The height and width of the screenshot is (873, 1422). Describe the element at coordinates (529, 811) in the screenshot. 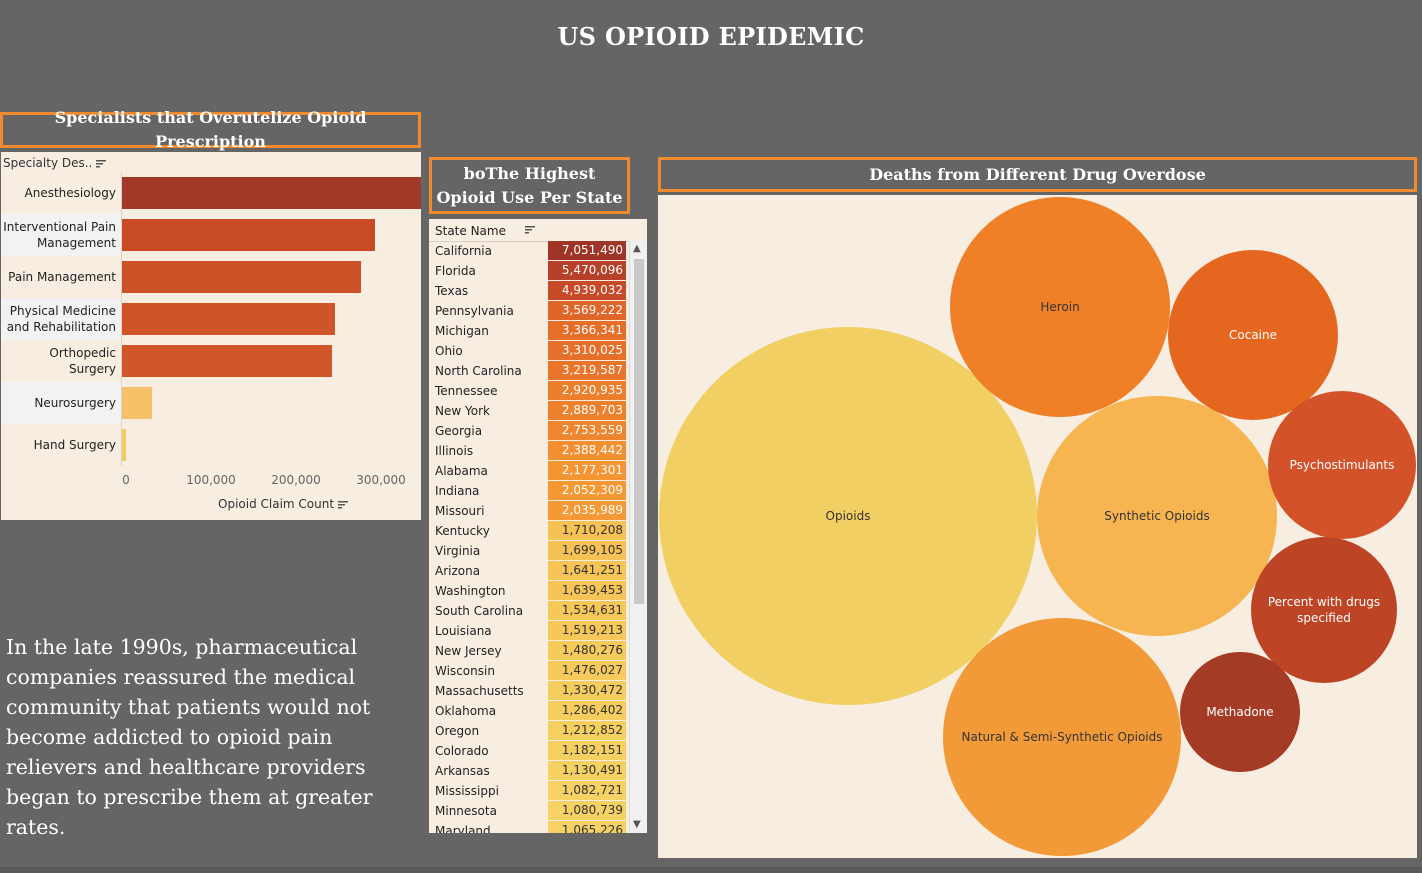

I see `table-row: Minnesota 1,080,739` at that location.